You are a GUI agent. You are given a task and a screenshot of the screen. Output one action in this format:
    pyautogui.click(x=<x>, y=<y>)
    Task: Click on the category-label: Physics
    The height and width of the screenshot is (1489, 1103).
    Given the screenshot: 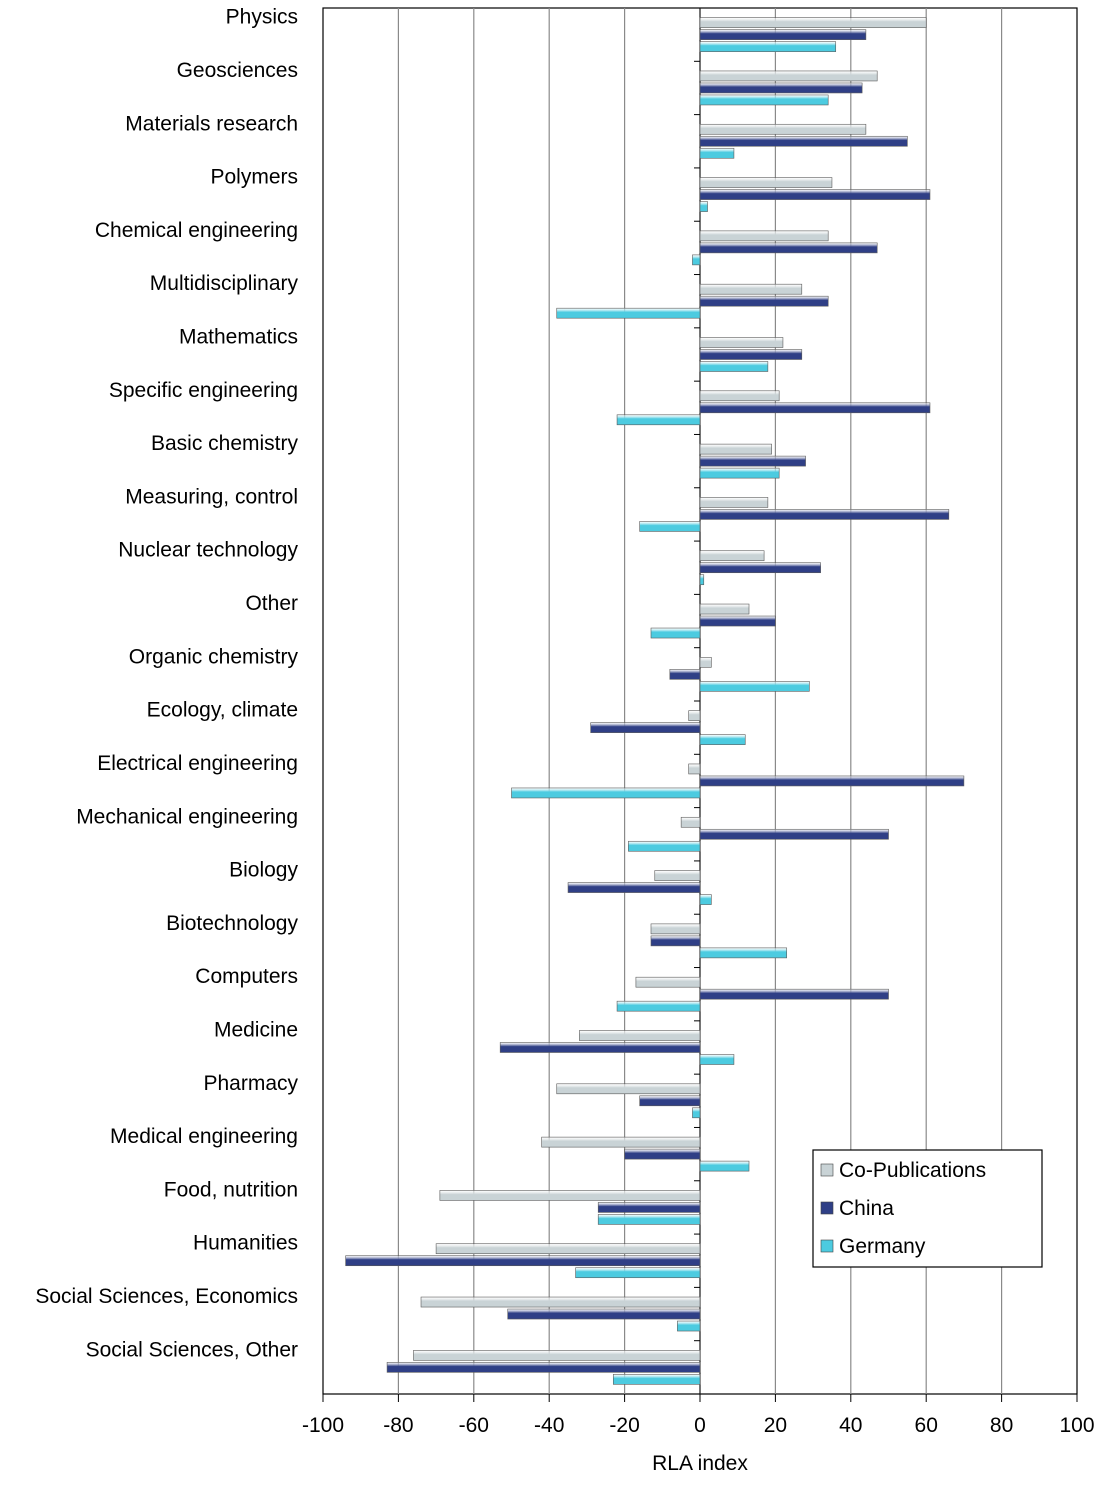 What is the action you would take?
    pyautogui.click(x=262, y=17)
    